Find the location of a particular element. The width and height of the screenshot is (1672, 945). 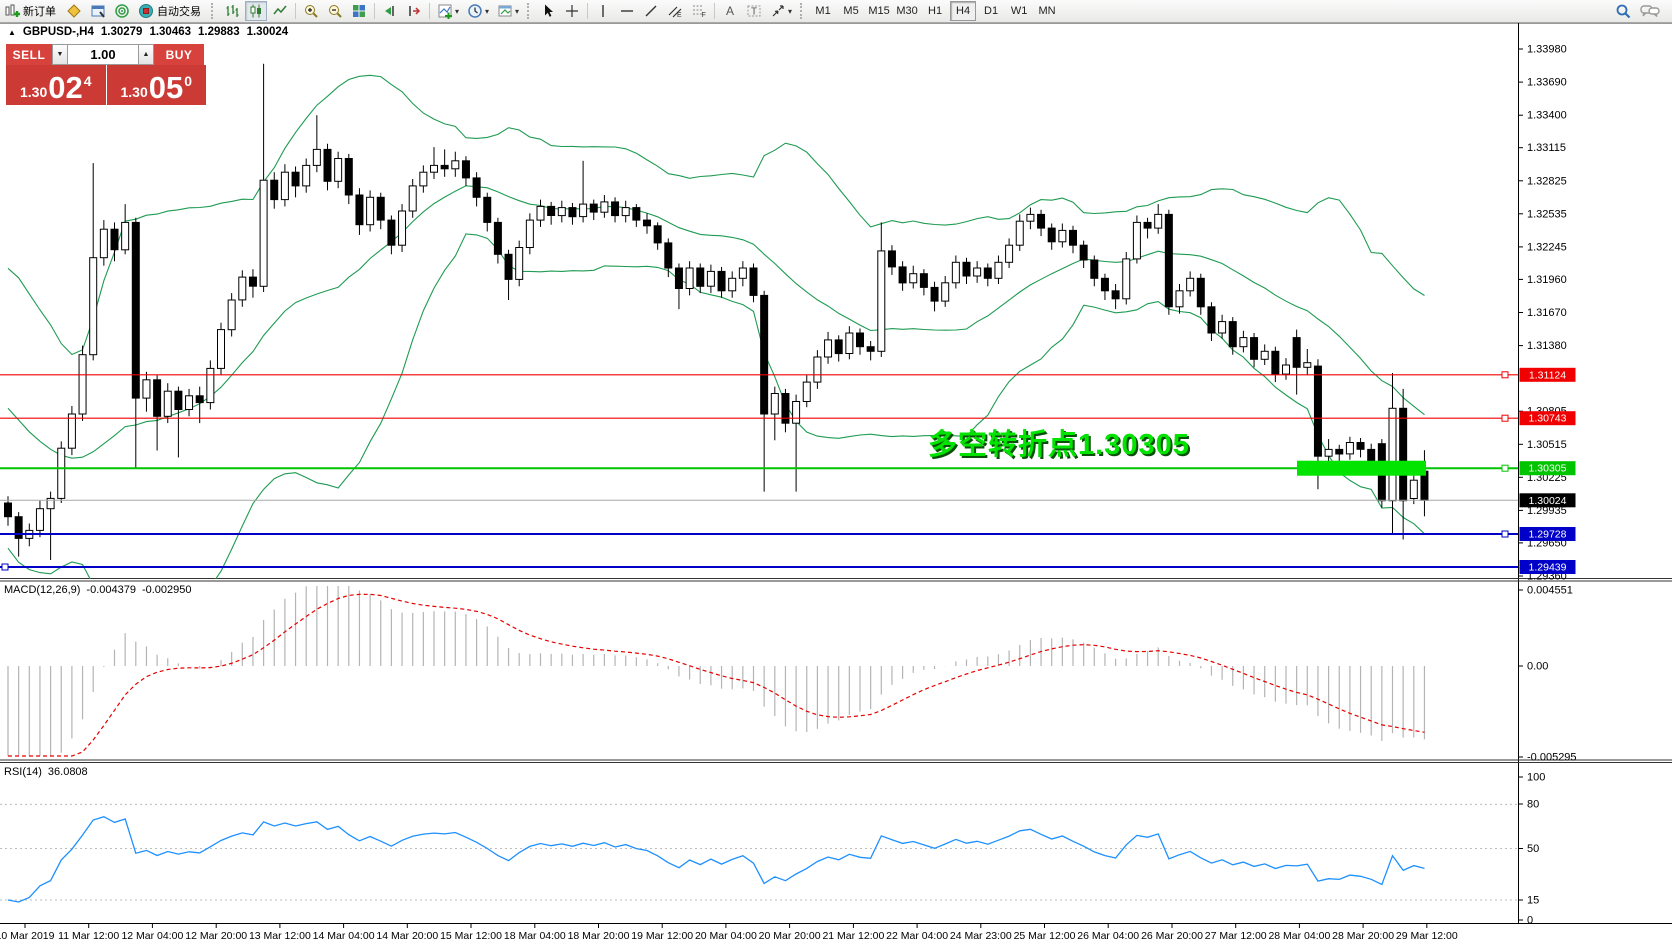

templates-button: ▾ is located at coordinates (508, 11).